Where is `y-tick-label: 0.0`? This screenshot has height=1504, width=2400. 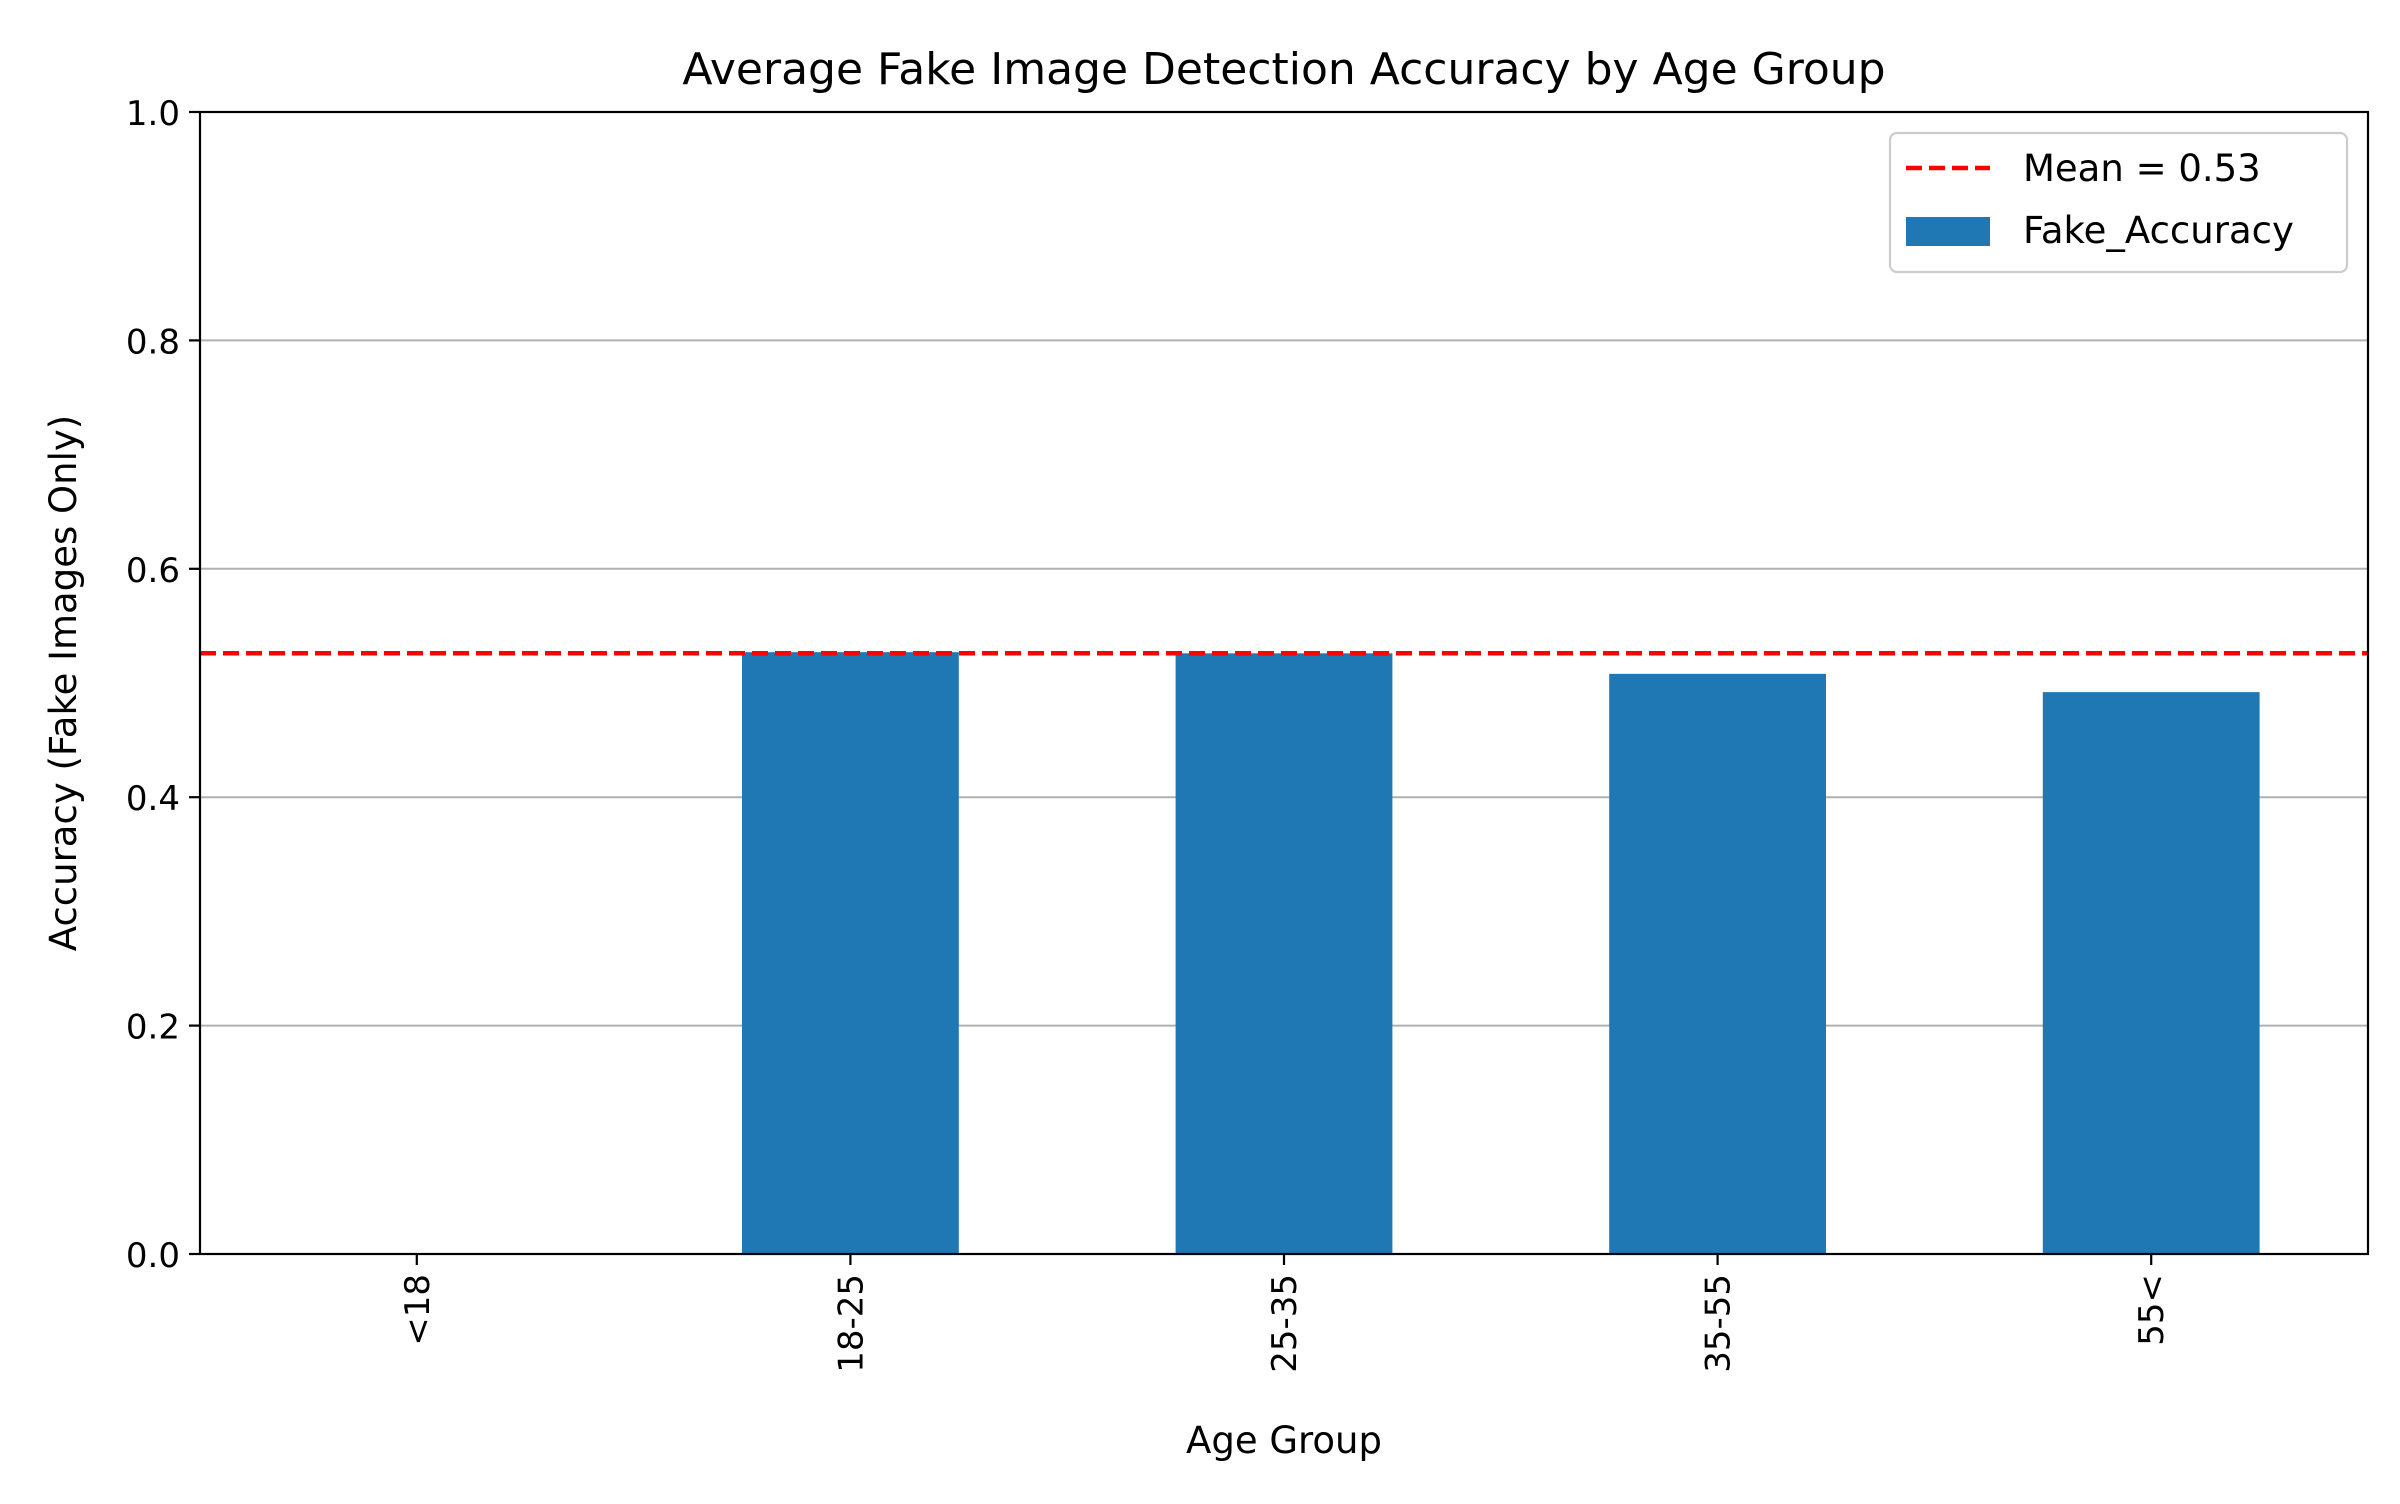 y-tick-label: 0.0 is located at coordinates (153, 1256).